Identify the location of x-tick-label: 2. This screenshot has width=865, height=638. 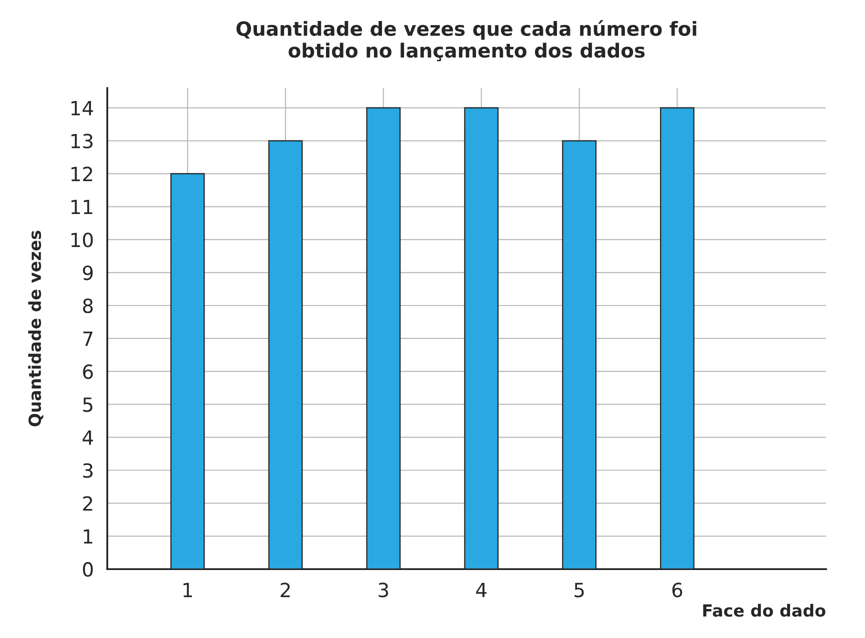
(285, 590).